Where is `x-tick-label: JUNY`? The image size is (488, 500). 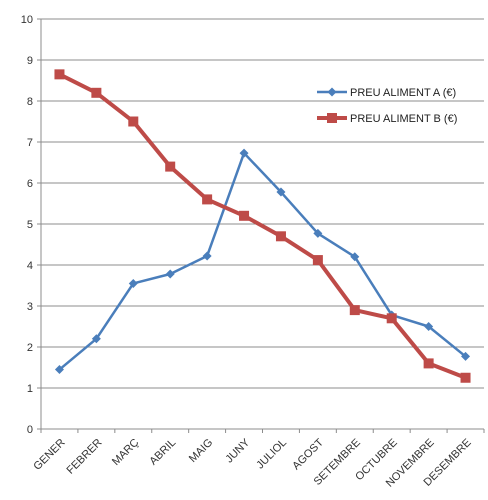
x-tick-label: JUNY is located at coordinates (237, 450).